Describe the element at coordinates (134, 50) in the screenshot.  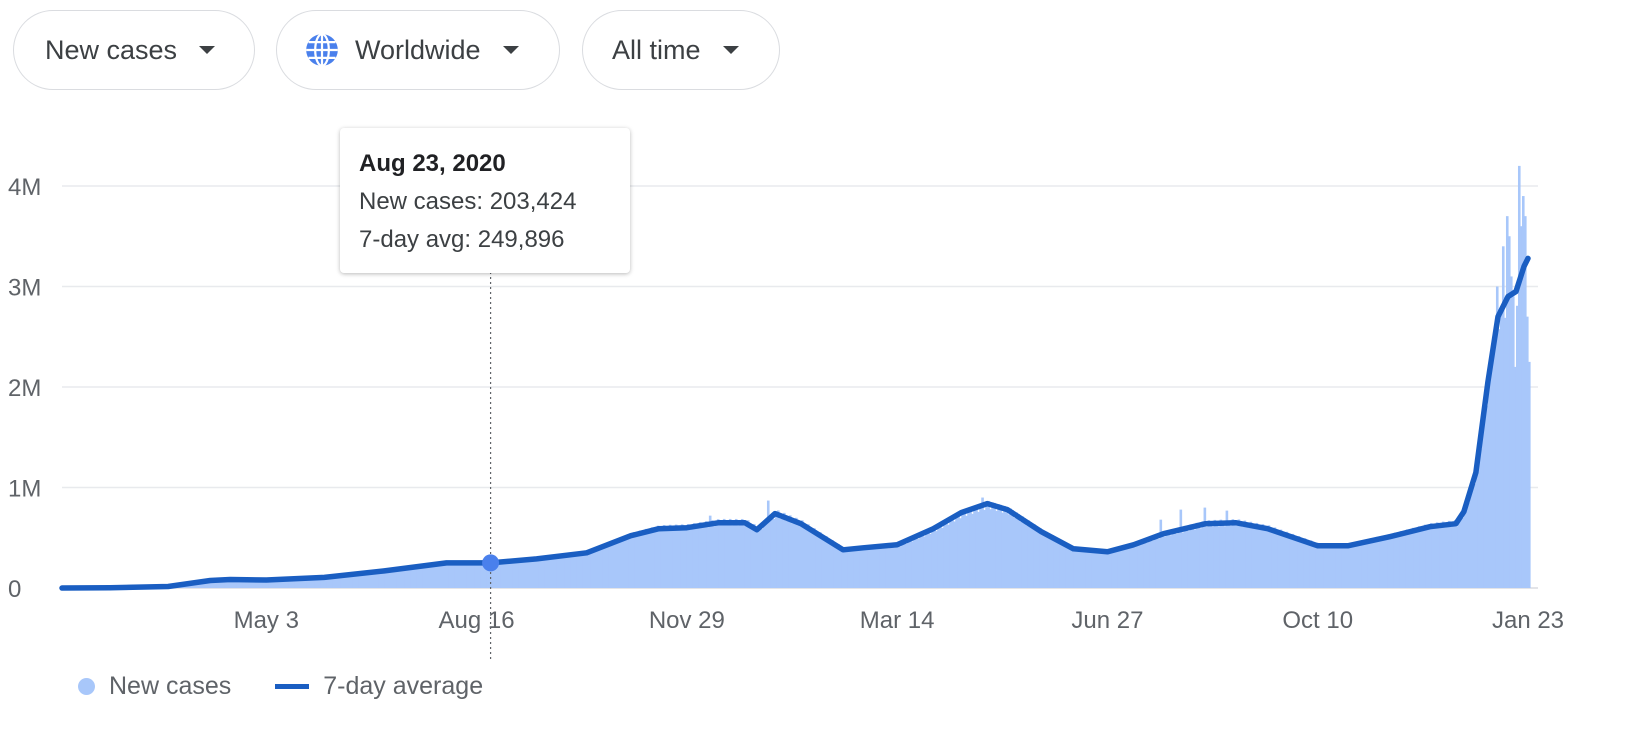
I see `new-cases-dropdown: New cases` at that location.